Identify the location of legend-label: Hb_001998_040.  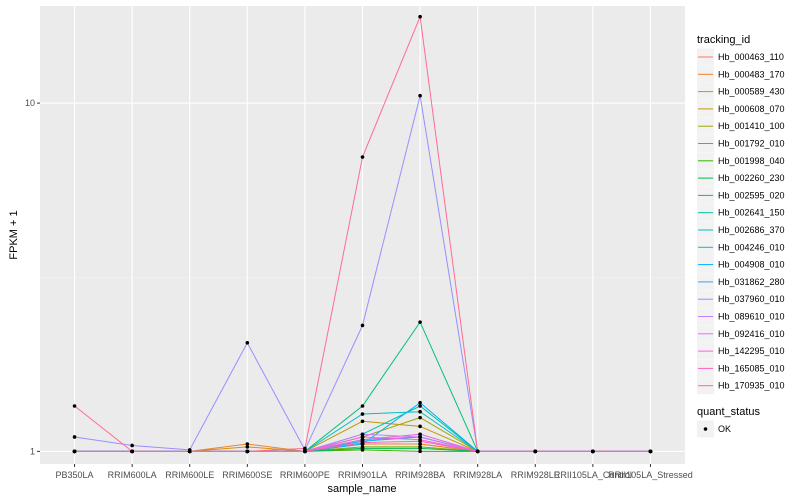
(751, 161).